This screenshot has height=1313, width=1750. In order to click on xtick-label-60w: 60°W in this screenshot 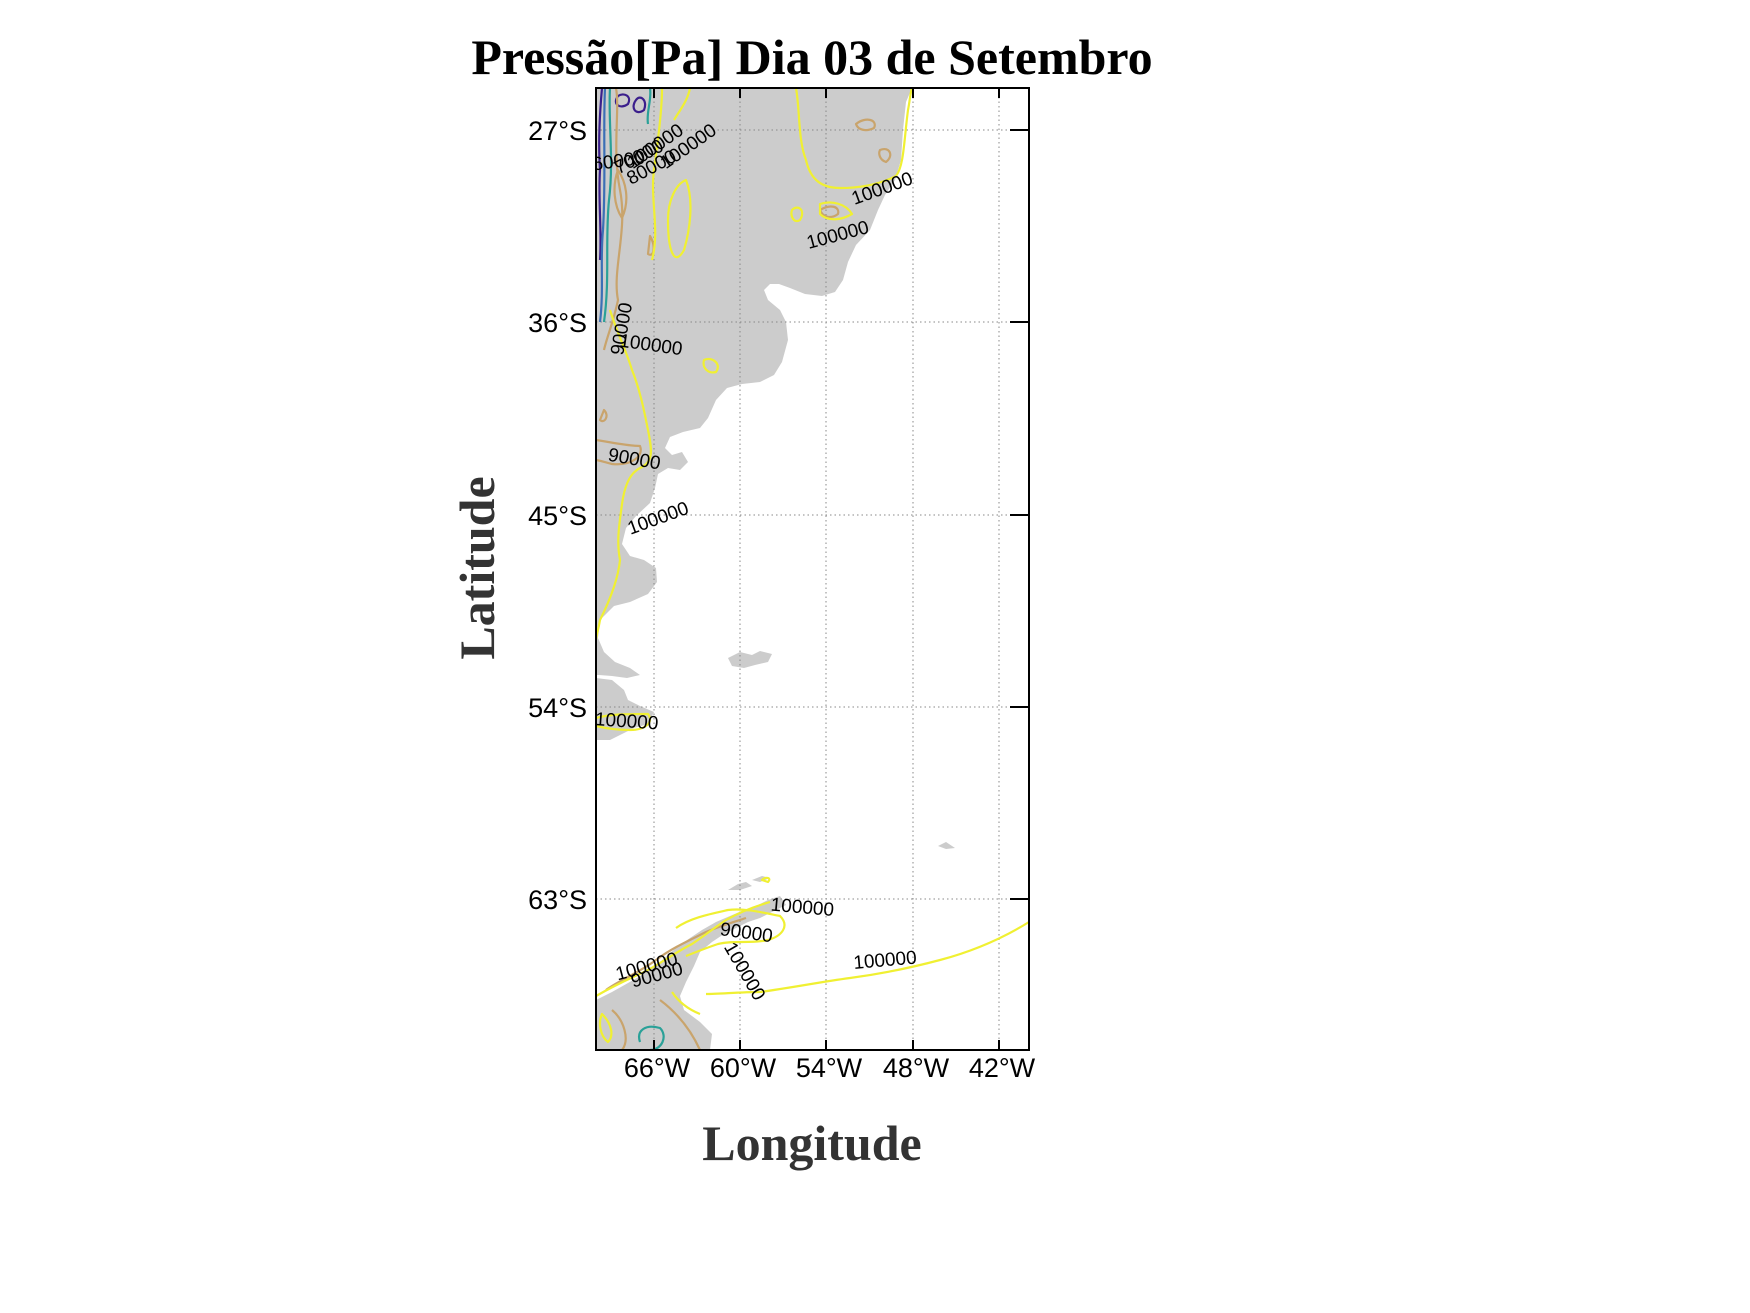, I will do `click(743, 1068)`.